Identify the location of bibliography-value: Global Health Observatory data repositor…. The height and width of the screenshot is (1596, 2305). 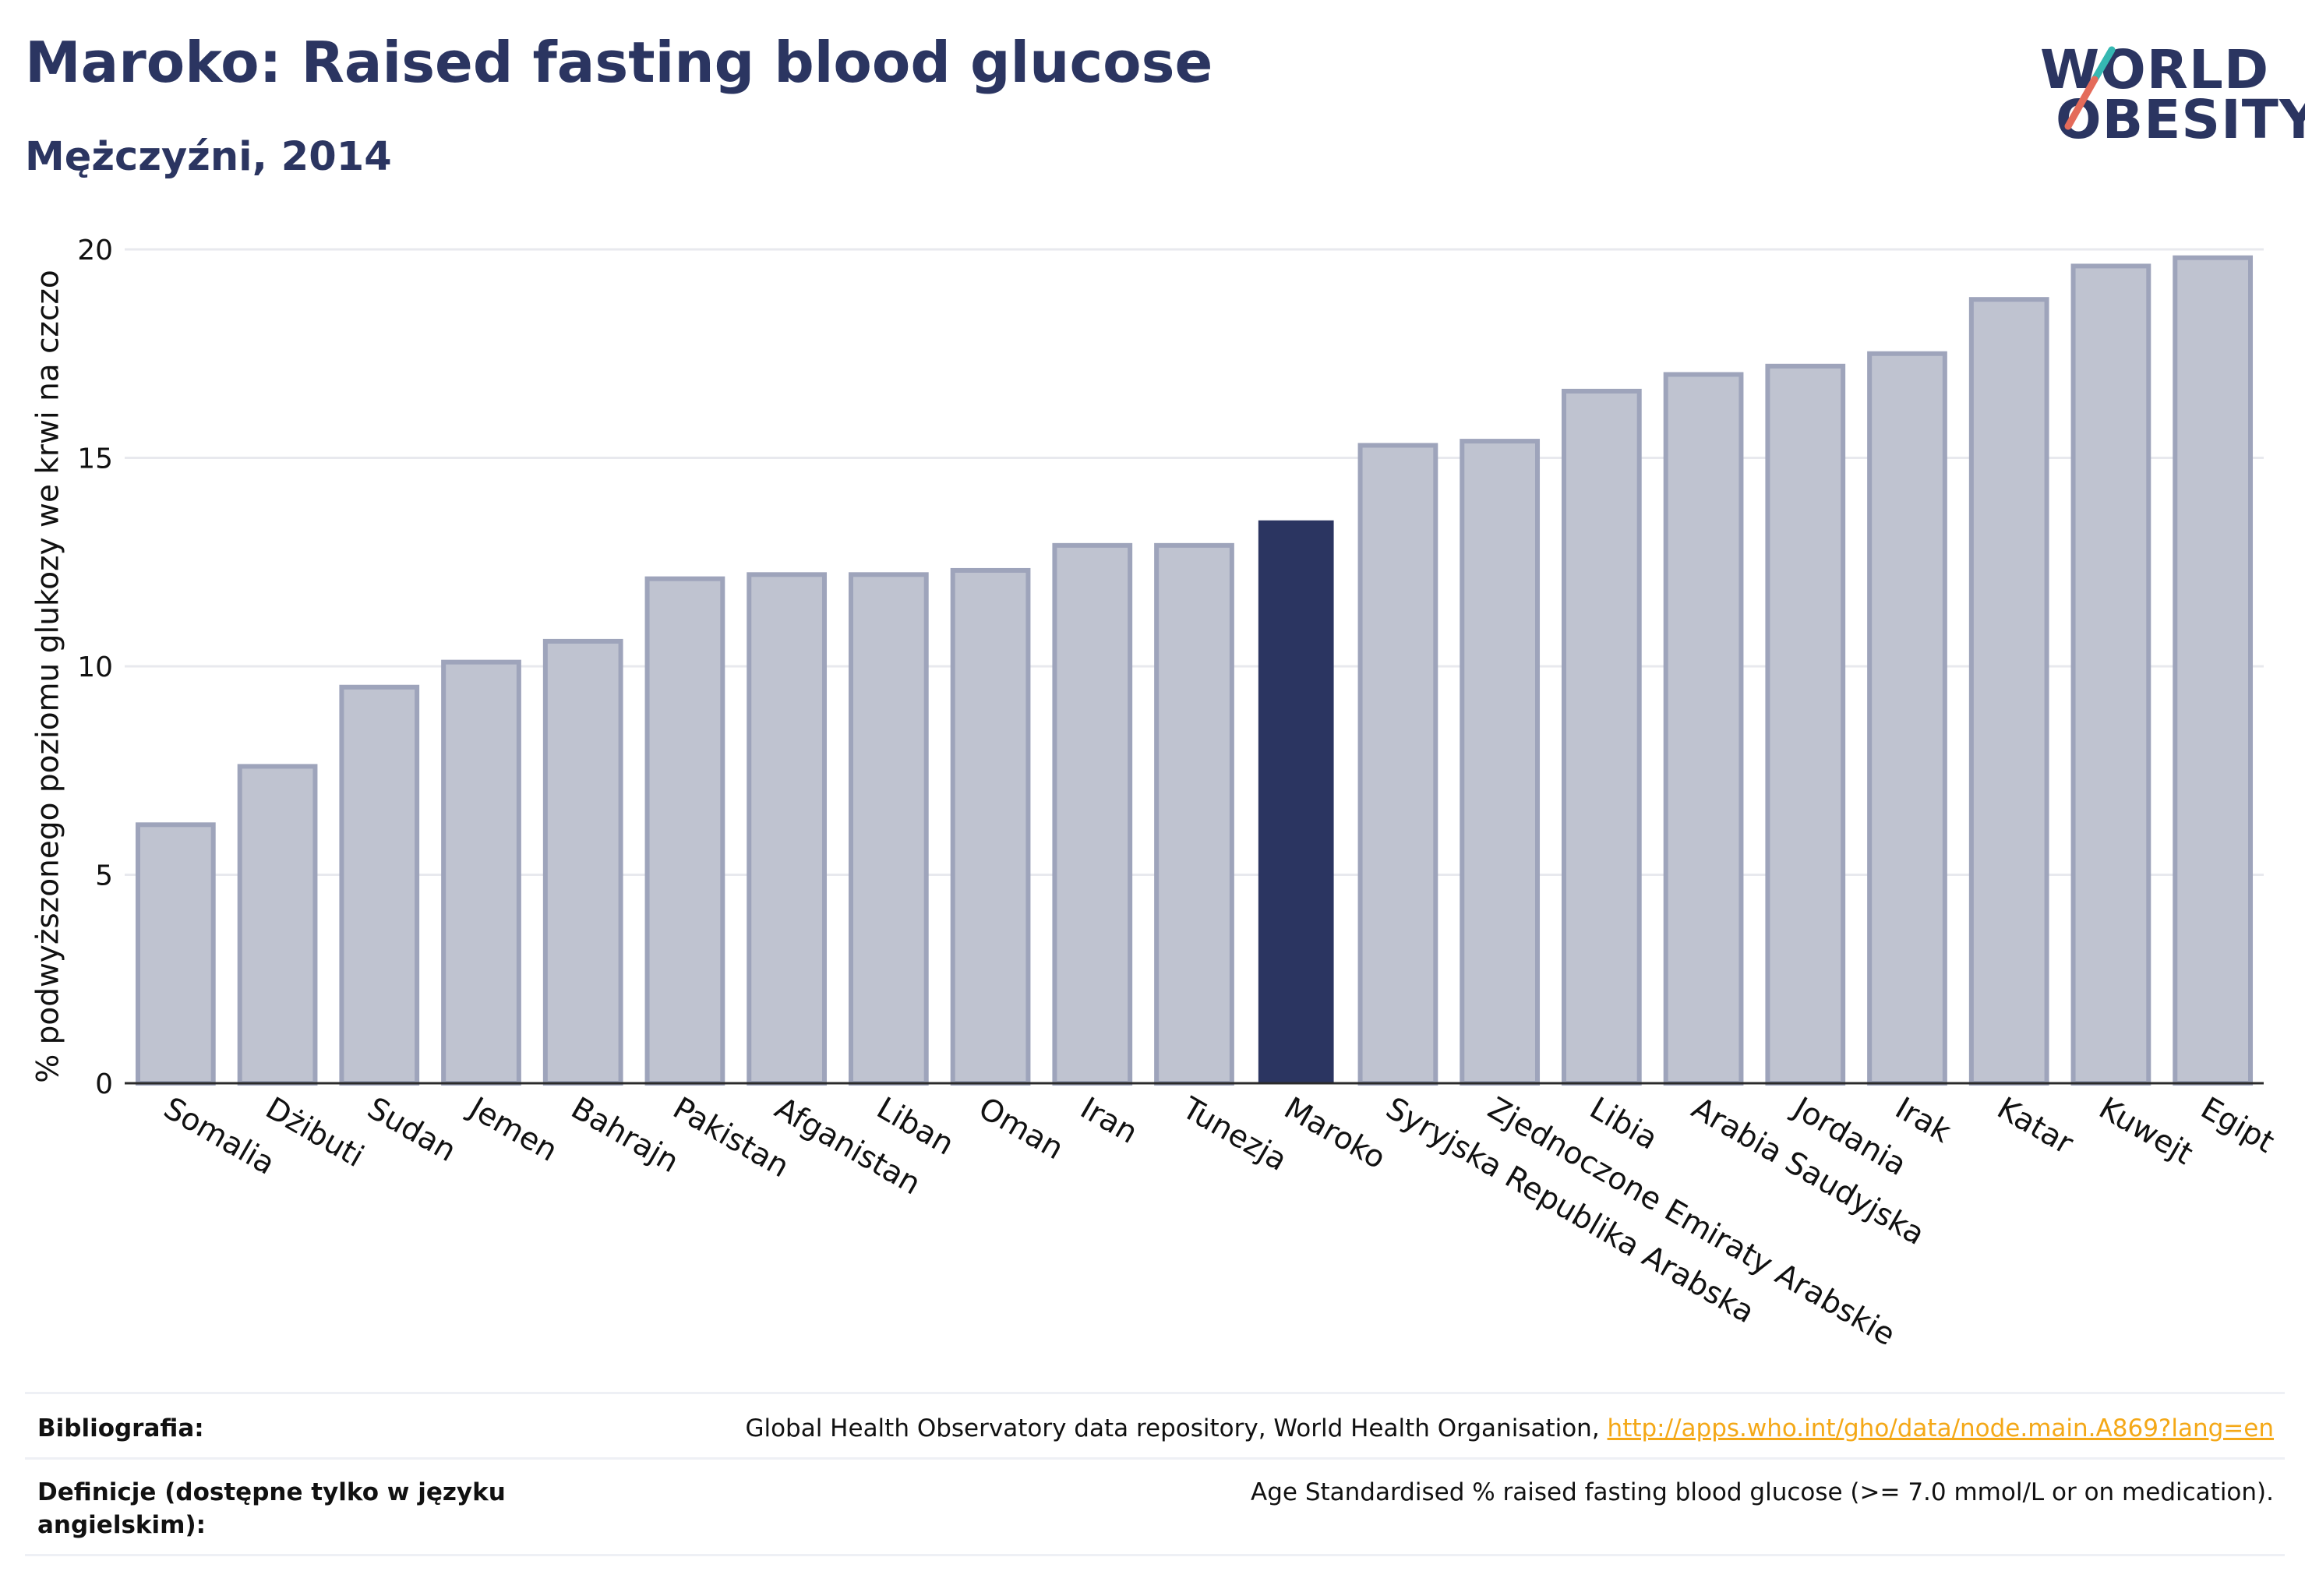
(1509, 1428).